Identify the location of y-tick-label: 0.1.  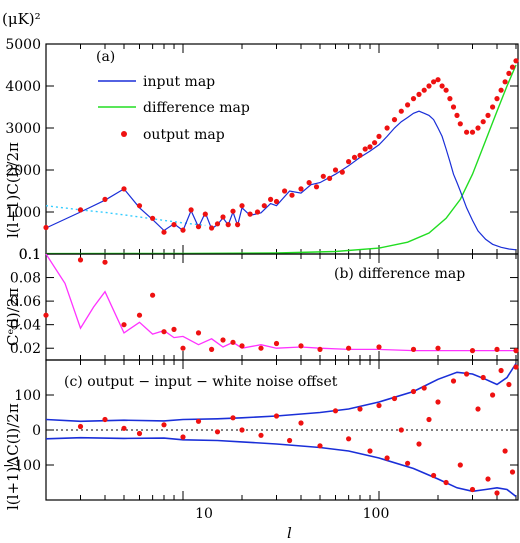
(30, 255).